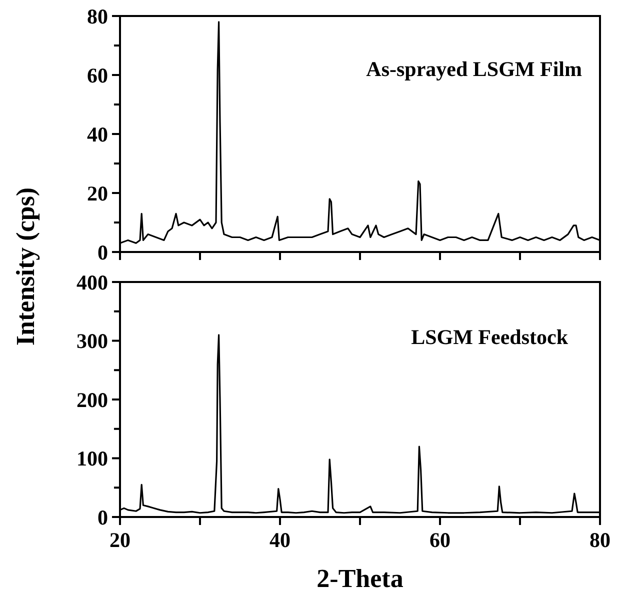 Image resolution: width=620 pixels, height=611 pixels. Describe the element at coordinates (92, 400) in the screenshot. I see `y-tick-label: 200` at that location.